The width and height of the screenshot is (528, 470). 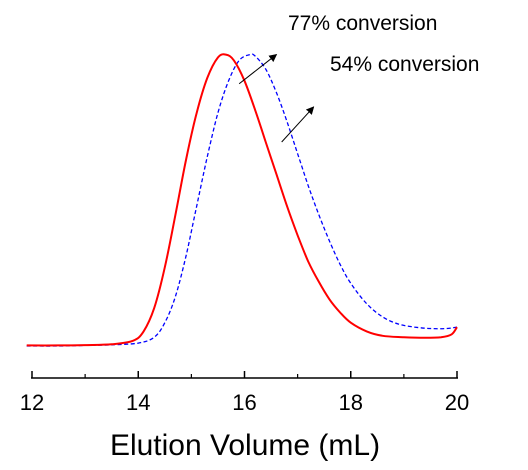 What do you see at coordinates (138, 402) in the screenshot?
I see `x-tick-label-14: 14` at bounding box center [138, 402].